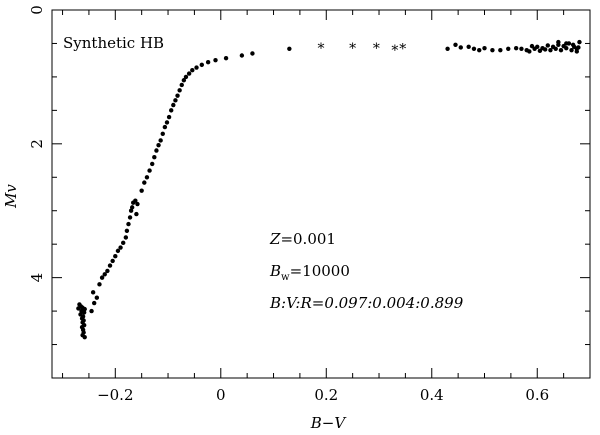 Image resolution: width=600 pixels, height=435 pixels. Describe the element at coordinates (329, 423) in the screenshot. I see `x-axis-label: B−V` at that location.